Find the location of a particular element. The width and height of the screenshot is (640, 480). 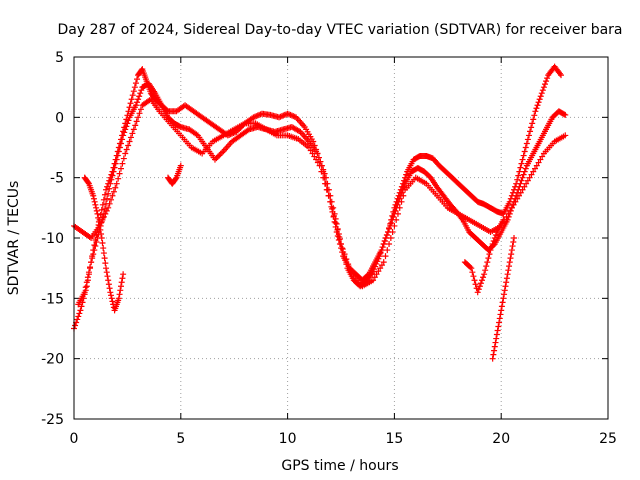

x-tick-label: 15 is located at coordinates (394, 439).